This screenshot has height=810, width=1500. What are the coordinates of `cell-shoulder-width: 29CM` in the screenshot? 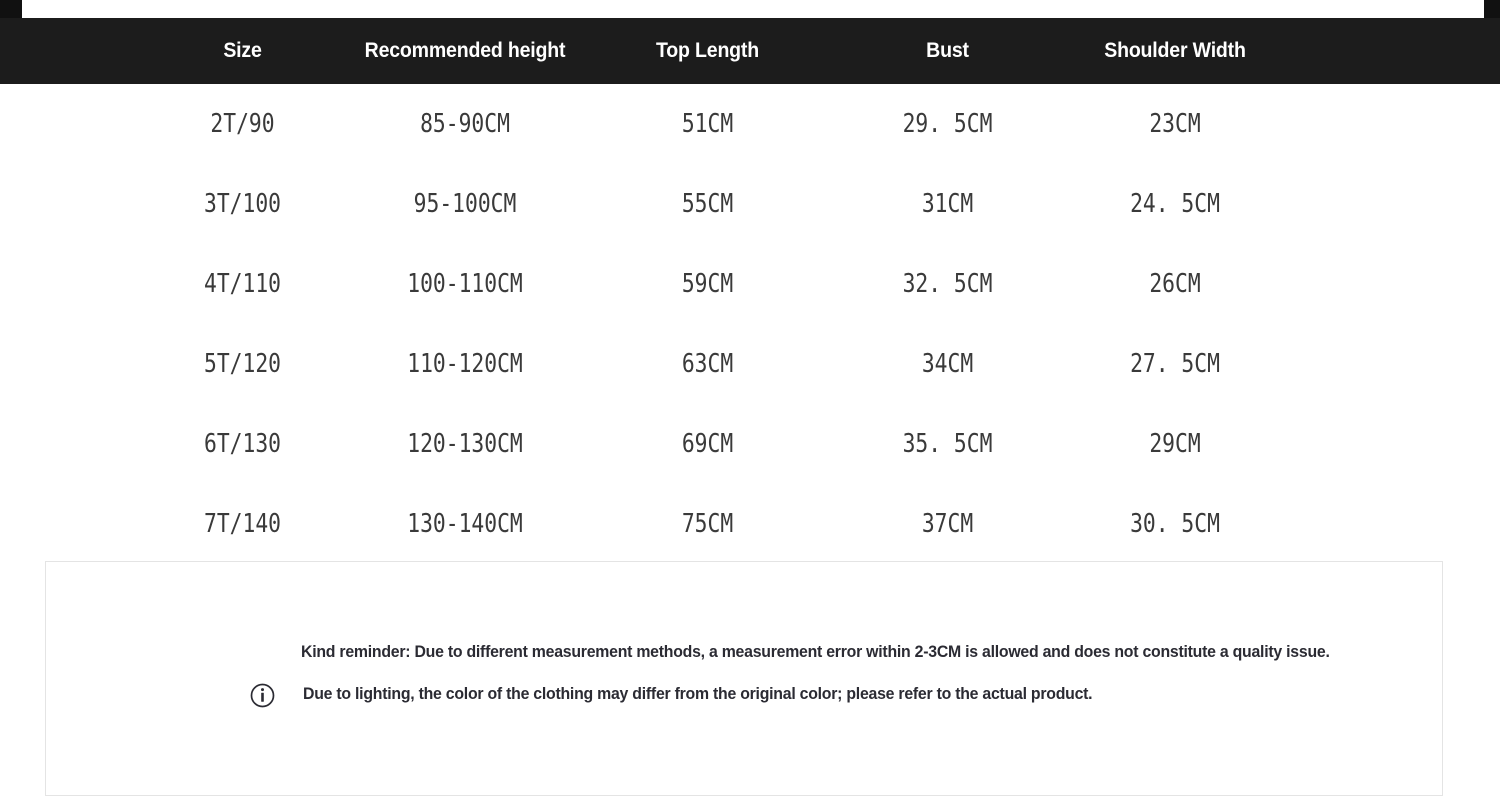 It's located at (1175, 444).